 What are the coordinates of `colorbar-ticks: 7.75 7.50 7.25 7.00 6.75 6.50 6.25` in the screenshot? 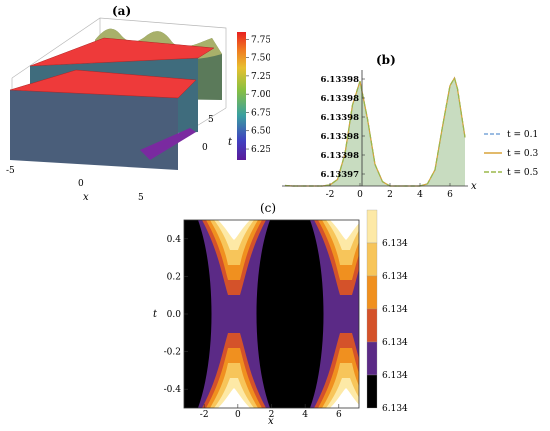 It's located at (258, 95).